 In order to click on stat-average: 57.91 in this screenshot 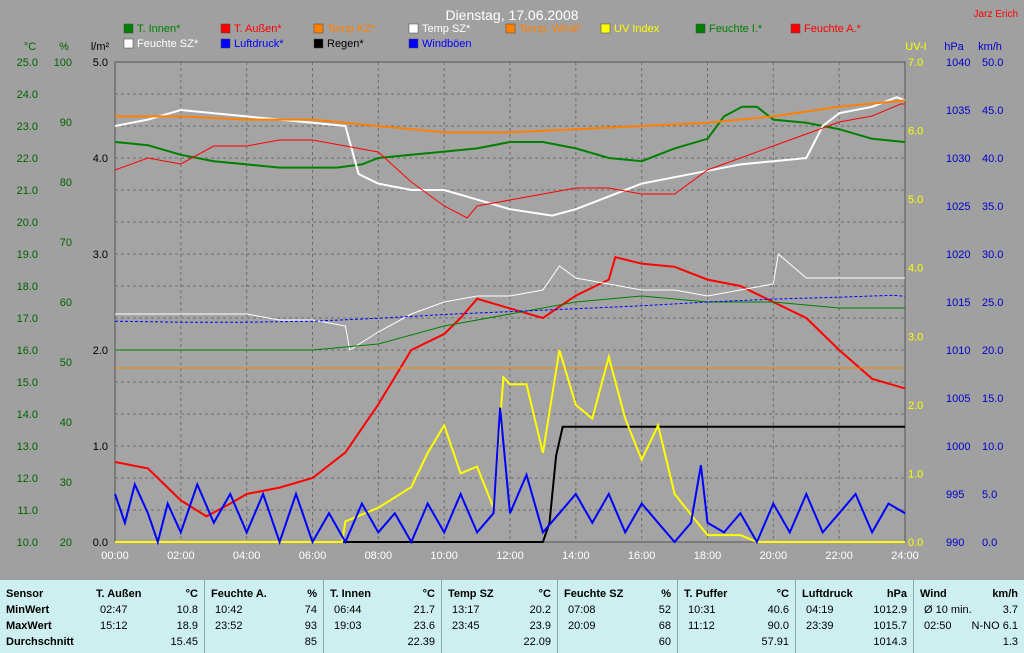, I will do `click(775, 642)`.